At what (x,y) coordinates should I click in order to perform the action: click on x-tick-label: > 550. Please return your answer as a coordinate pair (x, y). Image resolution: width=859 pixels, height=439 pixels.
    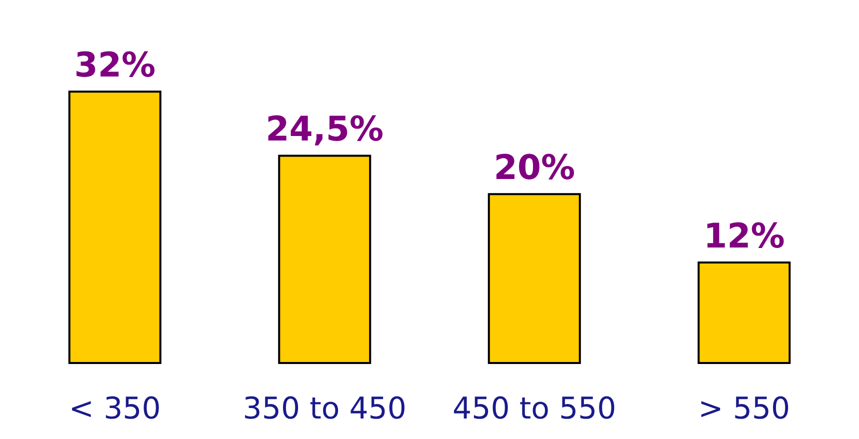
    Looking at the image, I should click on (744, 409).